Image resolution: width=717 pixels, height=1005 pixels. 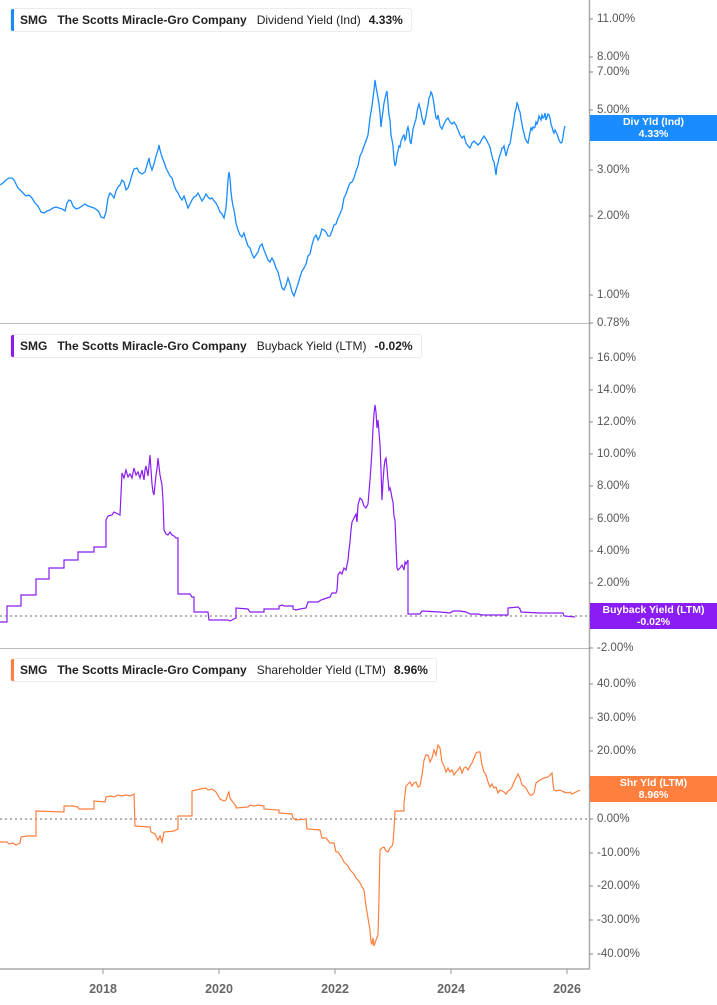 What do you see at coordinates (311, 346) in the screenshot?
I see `legend-metric: Buyback Yield (LTM)` at bounding box center [311, 346].